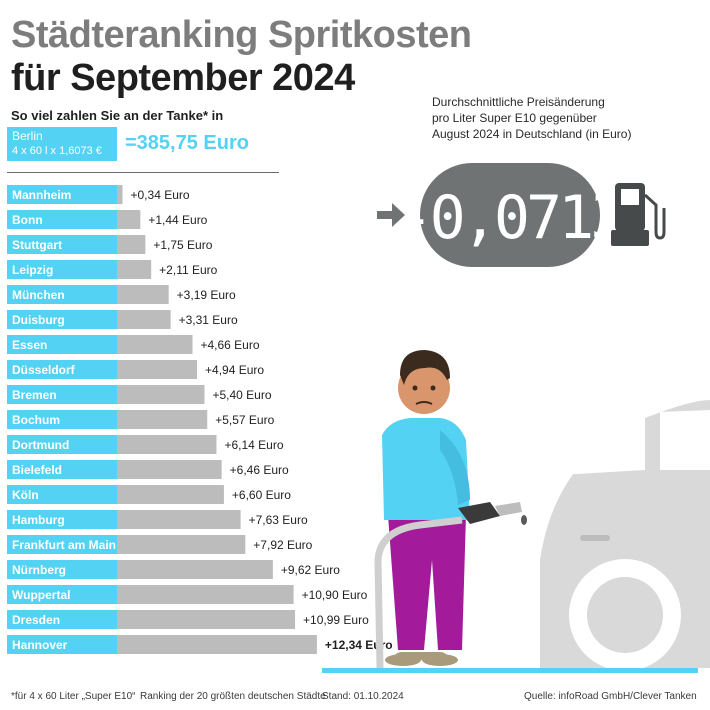 The width and height of the screenshot is (710, 710). What do you see at coordinates (27, 136) in the screenshot?
I see `berlin-name: Berlin` at bounding box center [27, 136].